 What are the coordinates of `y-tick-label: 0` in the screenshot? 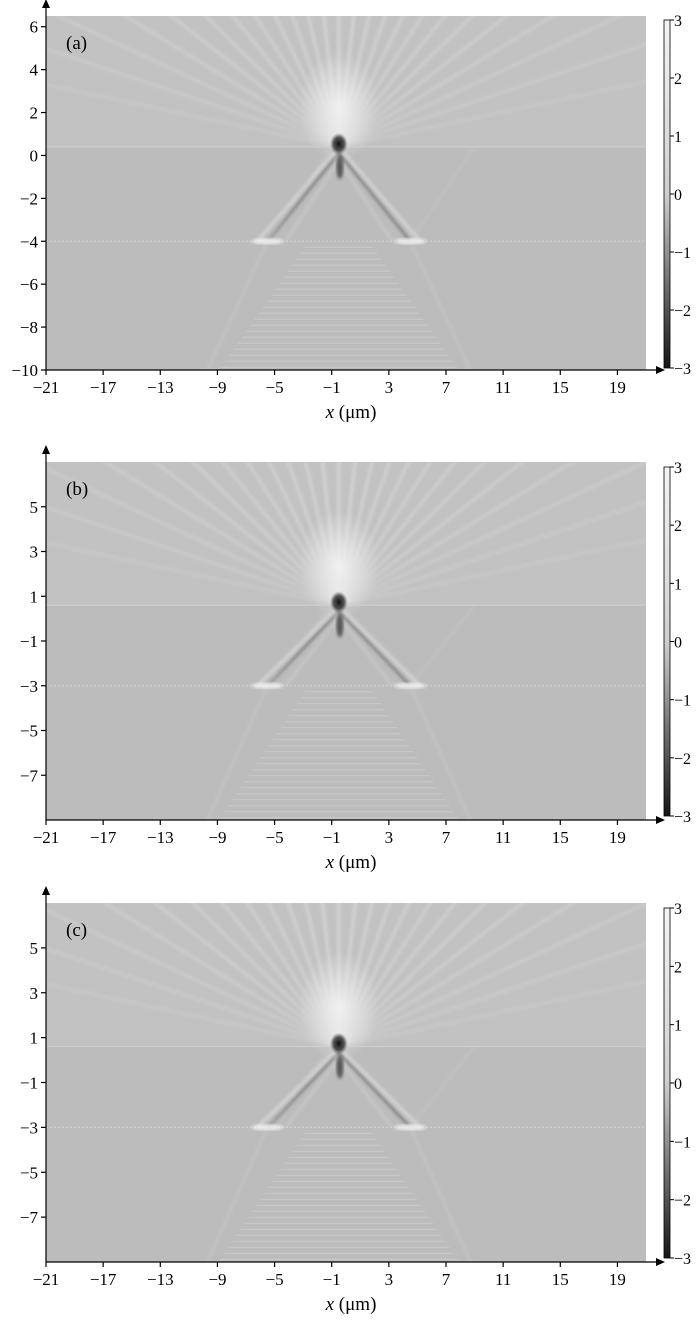 It's located at (34, 155).